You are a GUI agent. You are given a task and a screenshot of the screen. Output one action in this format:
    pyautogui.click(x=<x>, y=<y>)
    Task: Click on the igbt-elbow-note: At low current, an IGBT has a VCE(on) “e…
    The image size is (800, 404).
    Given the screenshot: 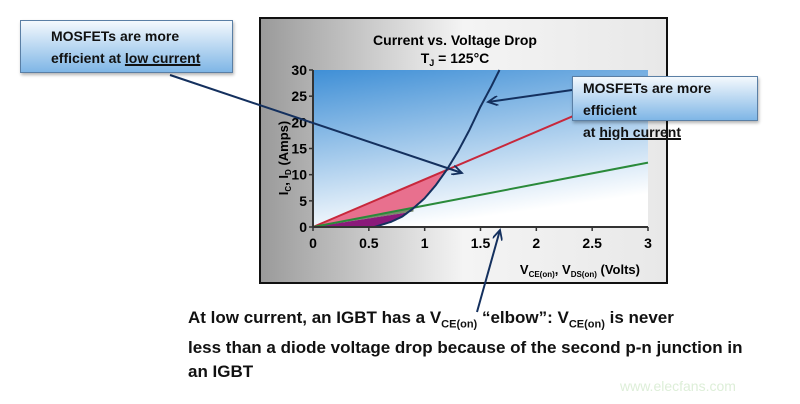 What is the action you would take?
    pyautogui.click(x=465, y=345)
    